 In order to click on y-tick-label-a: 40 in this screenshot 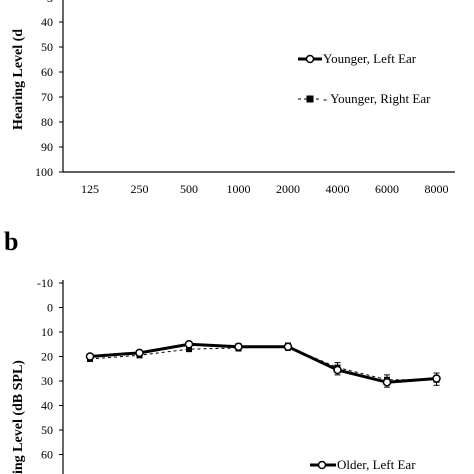, I will do `click(47, 22)`.